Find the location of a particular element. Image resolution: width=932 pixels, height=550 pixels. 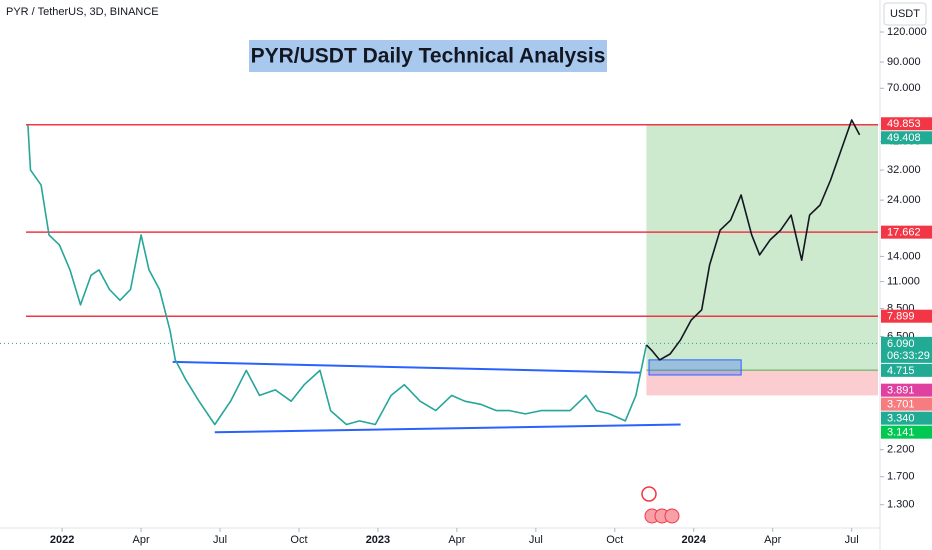

y-tick-label: 2.200 is located at coordinates (901, 450).